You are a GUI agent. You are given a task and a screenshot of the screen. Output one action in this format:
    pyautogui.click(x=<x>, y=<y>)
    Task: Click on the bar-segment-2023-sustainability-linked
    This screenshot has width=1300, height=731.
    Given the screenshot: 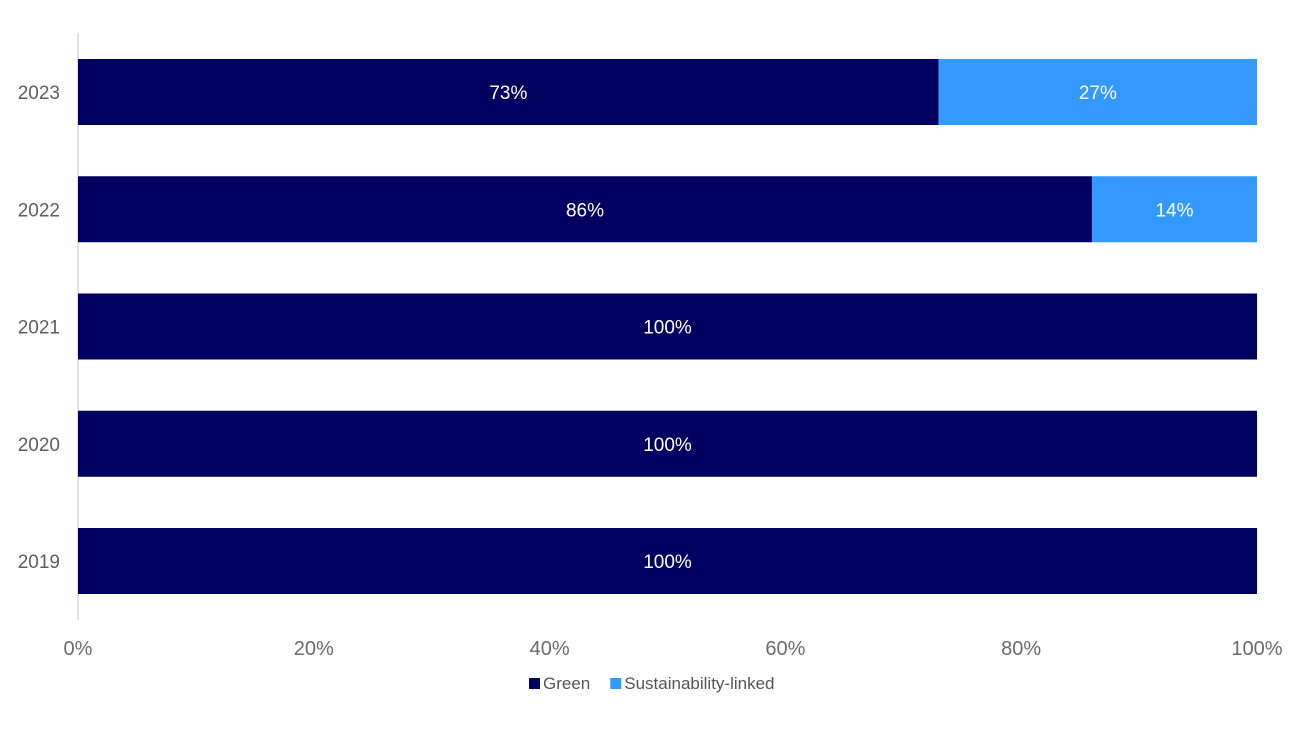 What is the action you would take?
    pyautogui.click(x=1097, y=92)
    